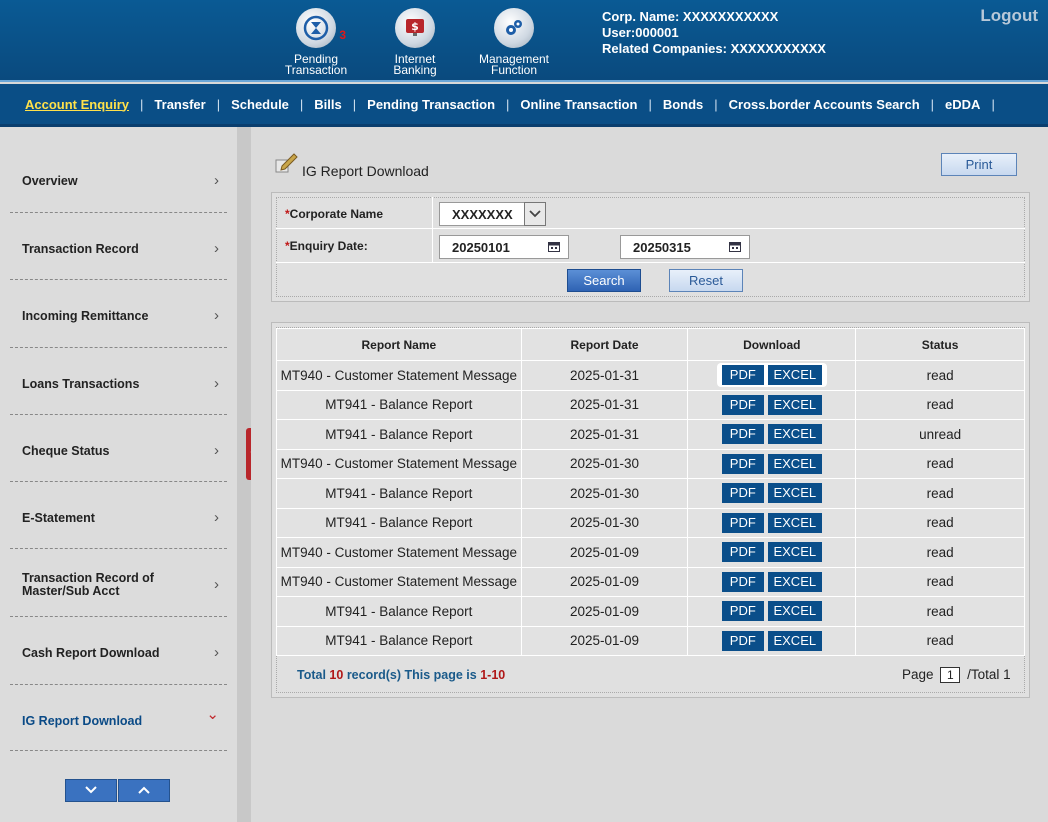 The width and height of the screenshot is (1048, 822). What do you see at coordinates (401, 675) in the screenshot?
I see `record-summary: Total 10 record(s) This page is 1-10` at bounding box center [401, 675].